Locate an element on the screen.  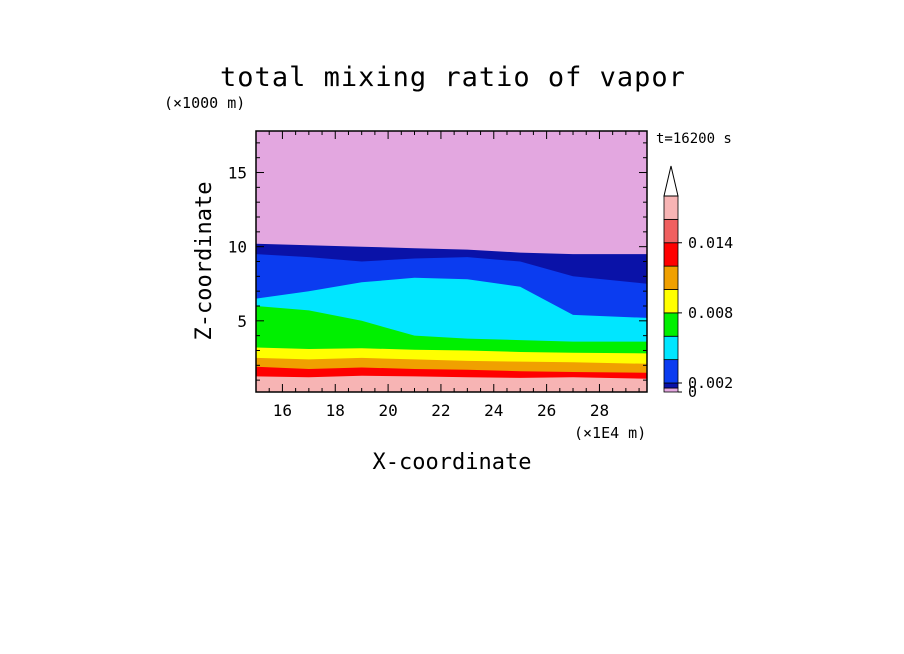
y-tick-label: 5 is located at coordinates (242, 321).